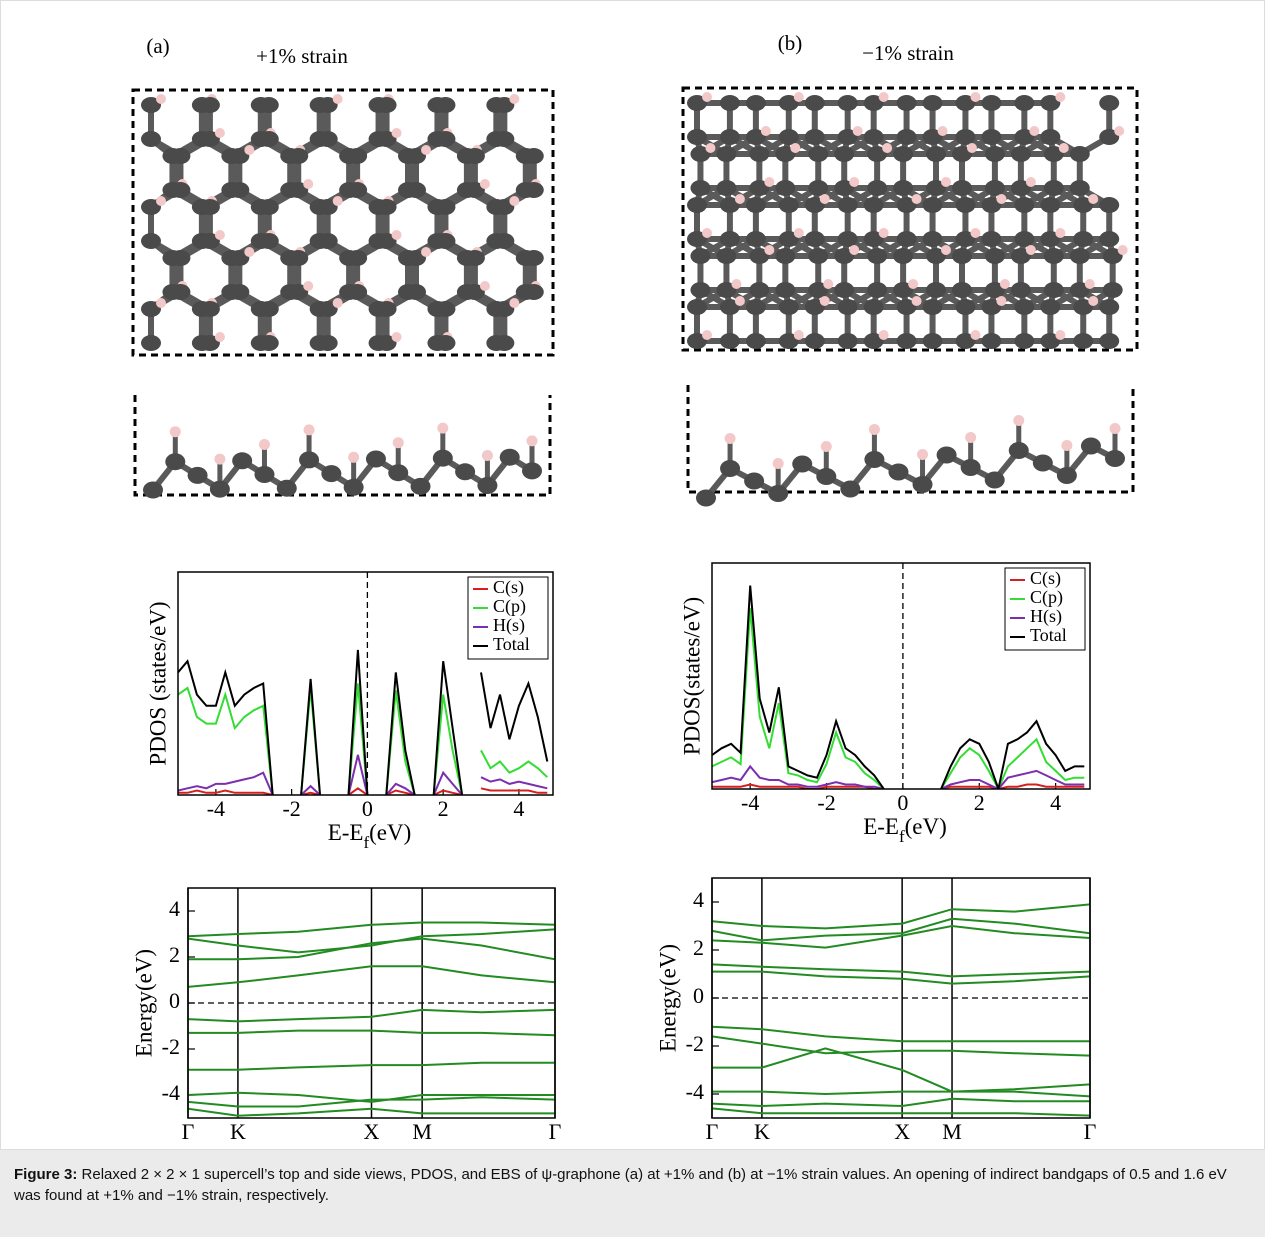  I want to click on y-tick-label: -4, so click(695, 1091).